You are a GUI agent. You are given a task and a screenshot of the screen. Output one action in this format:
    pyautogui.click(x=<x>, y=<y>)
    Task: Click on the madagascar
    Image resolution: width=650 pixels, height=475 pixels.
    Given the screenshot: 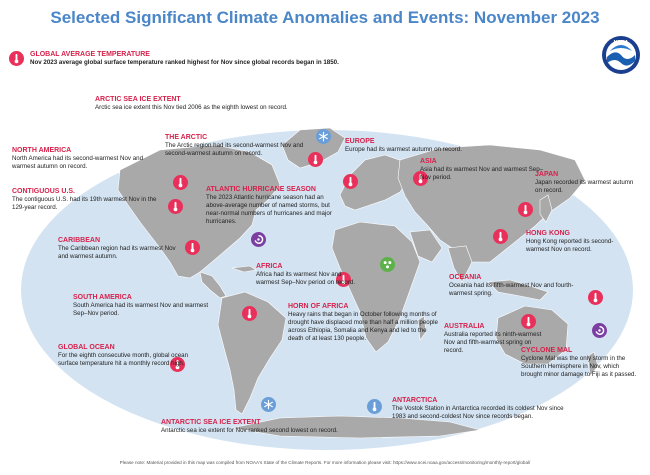 What is the action you would take?
    pyautogui.click(x=422, y=328)
    